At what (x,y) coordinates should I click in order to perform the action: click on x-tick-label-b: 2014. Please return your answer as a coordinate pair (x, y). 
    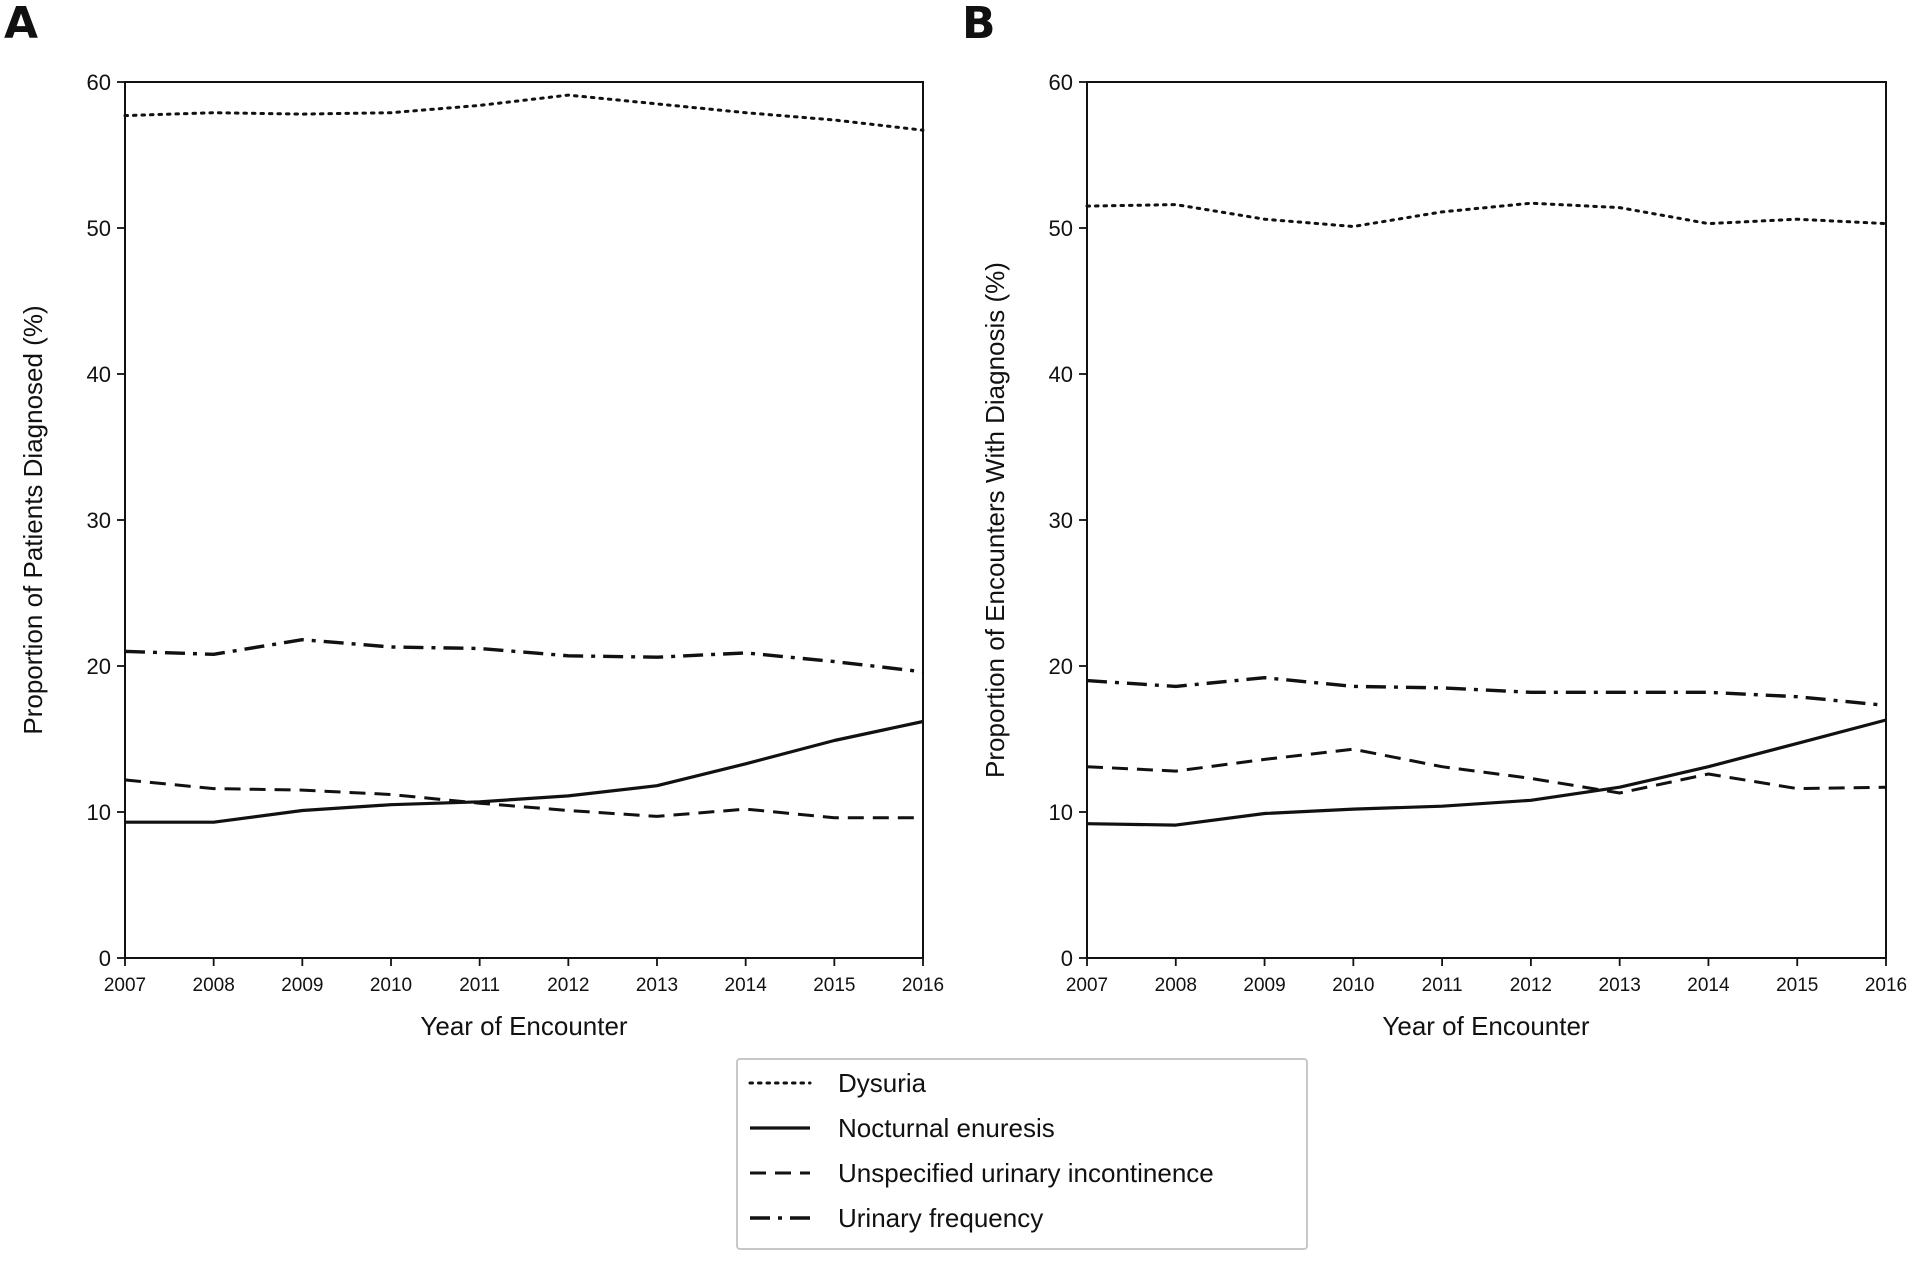
    Looking at the image, I should click on (1708, 985).